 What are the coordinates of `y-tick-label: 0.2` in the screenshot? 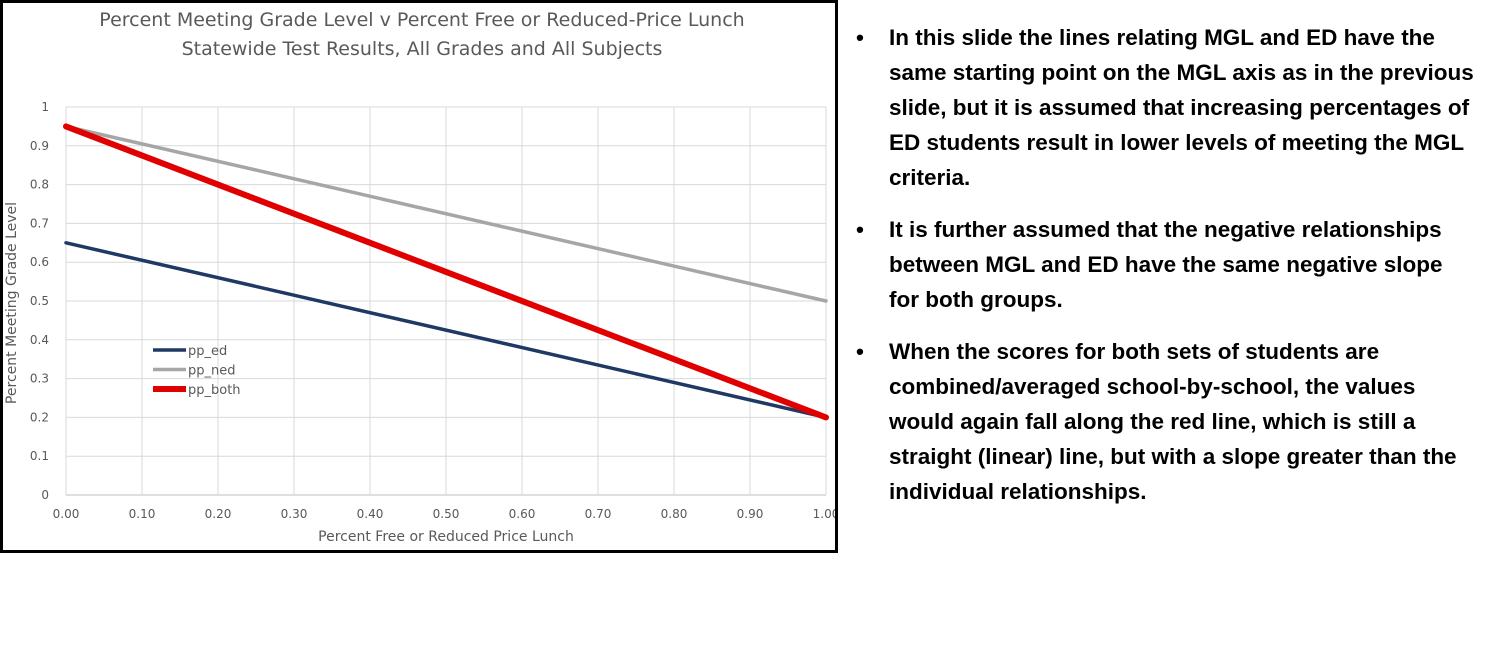 It's located at (39, 417).